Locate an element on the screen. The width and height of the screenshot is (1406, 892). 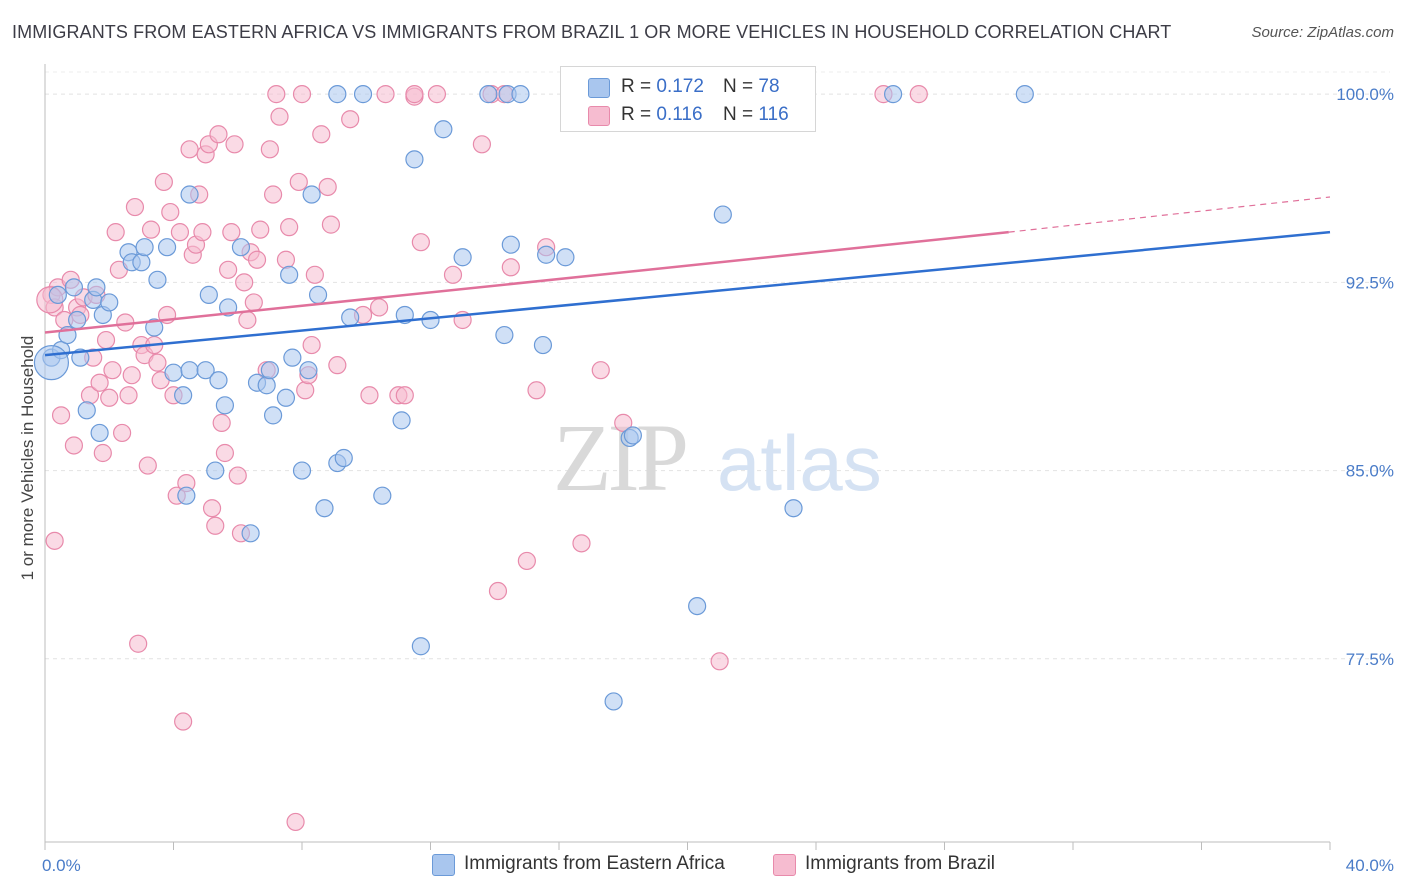
y-tick-label: 77.5% is located at coordinates (1370, 659).